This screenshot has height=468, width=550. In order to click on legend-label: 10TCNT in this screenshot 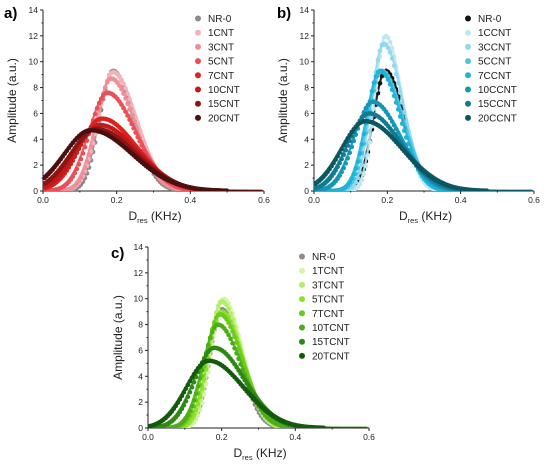, I will do `click(331, 328)`.